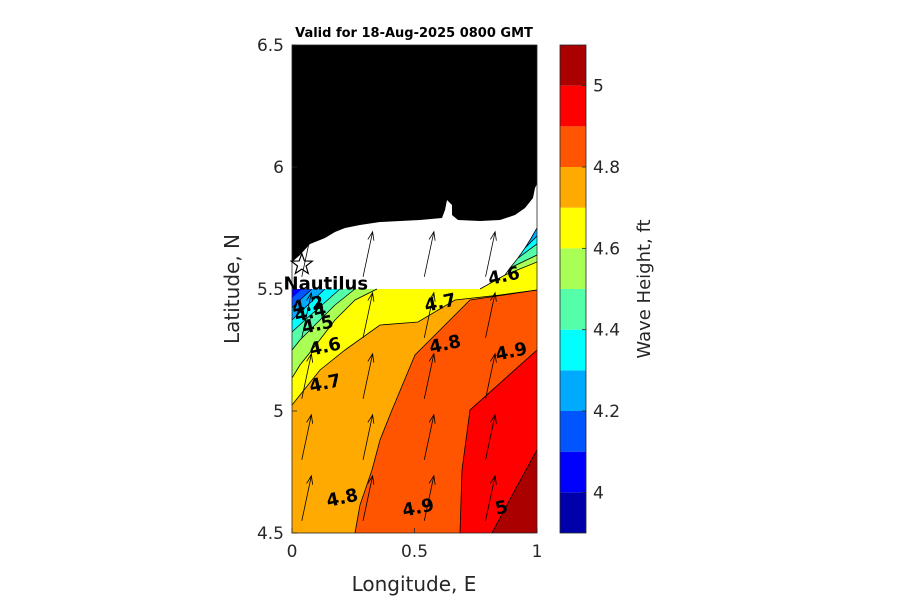  What do you see at coordinates (414, 236) in the screenshot?
I see `sea-mask` at bounding box center [414, 236].